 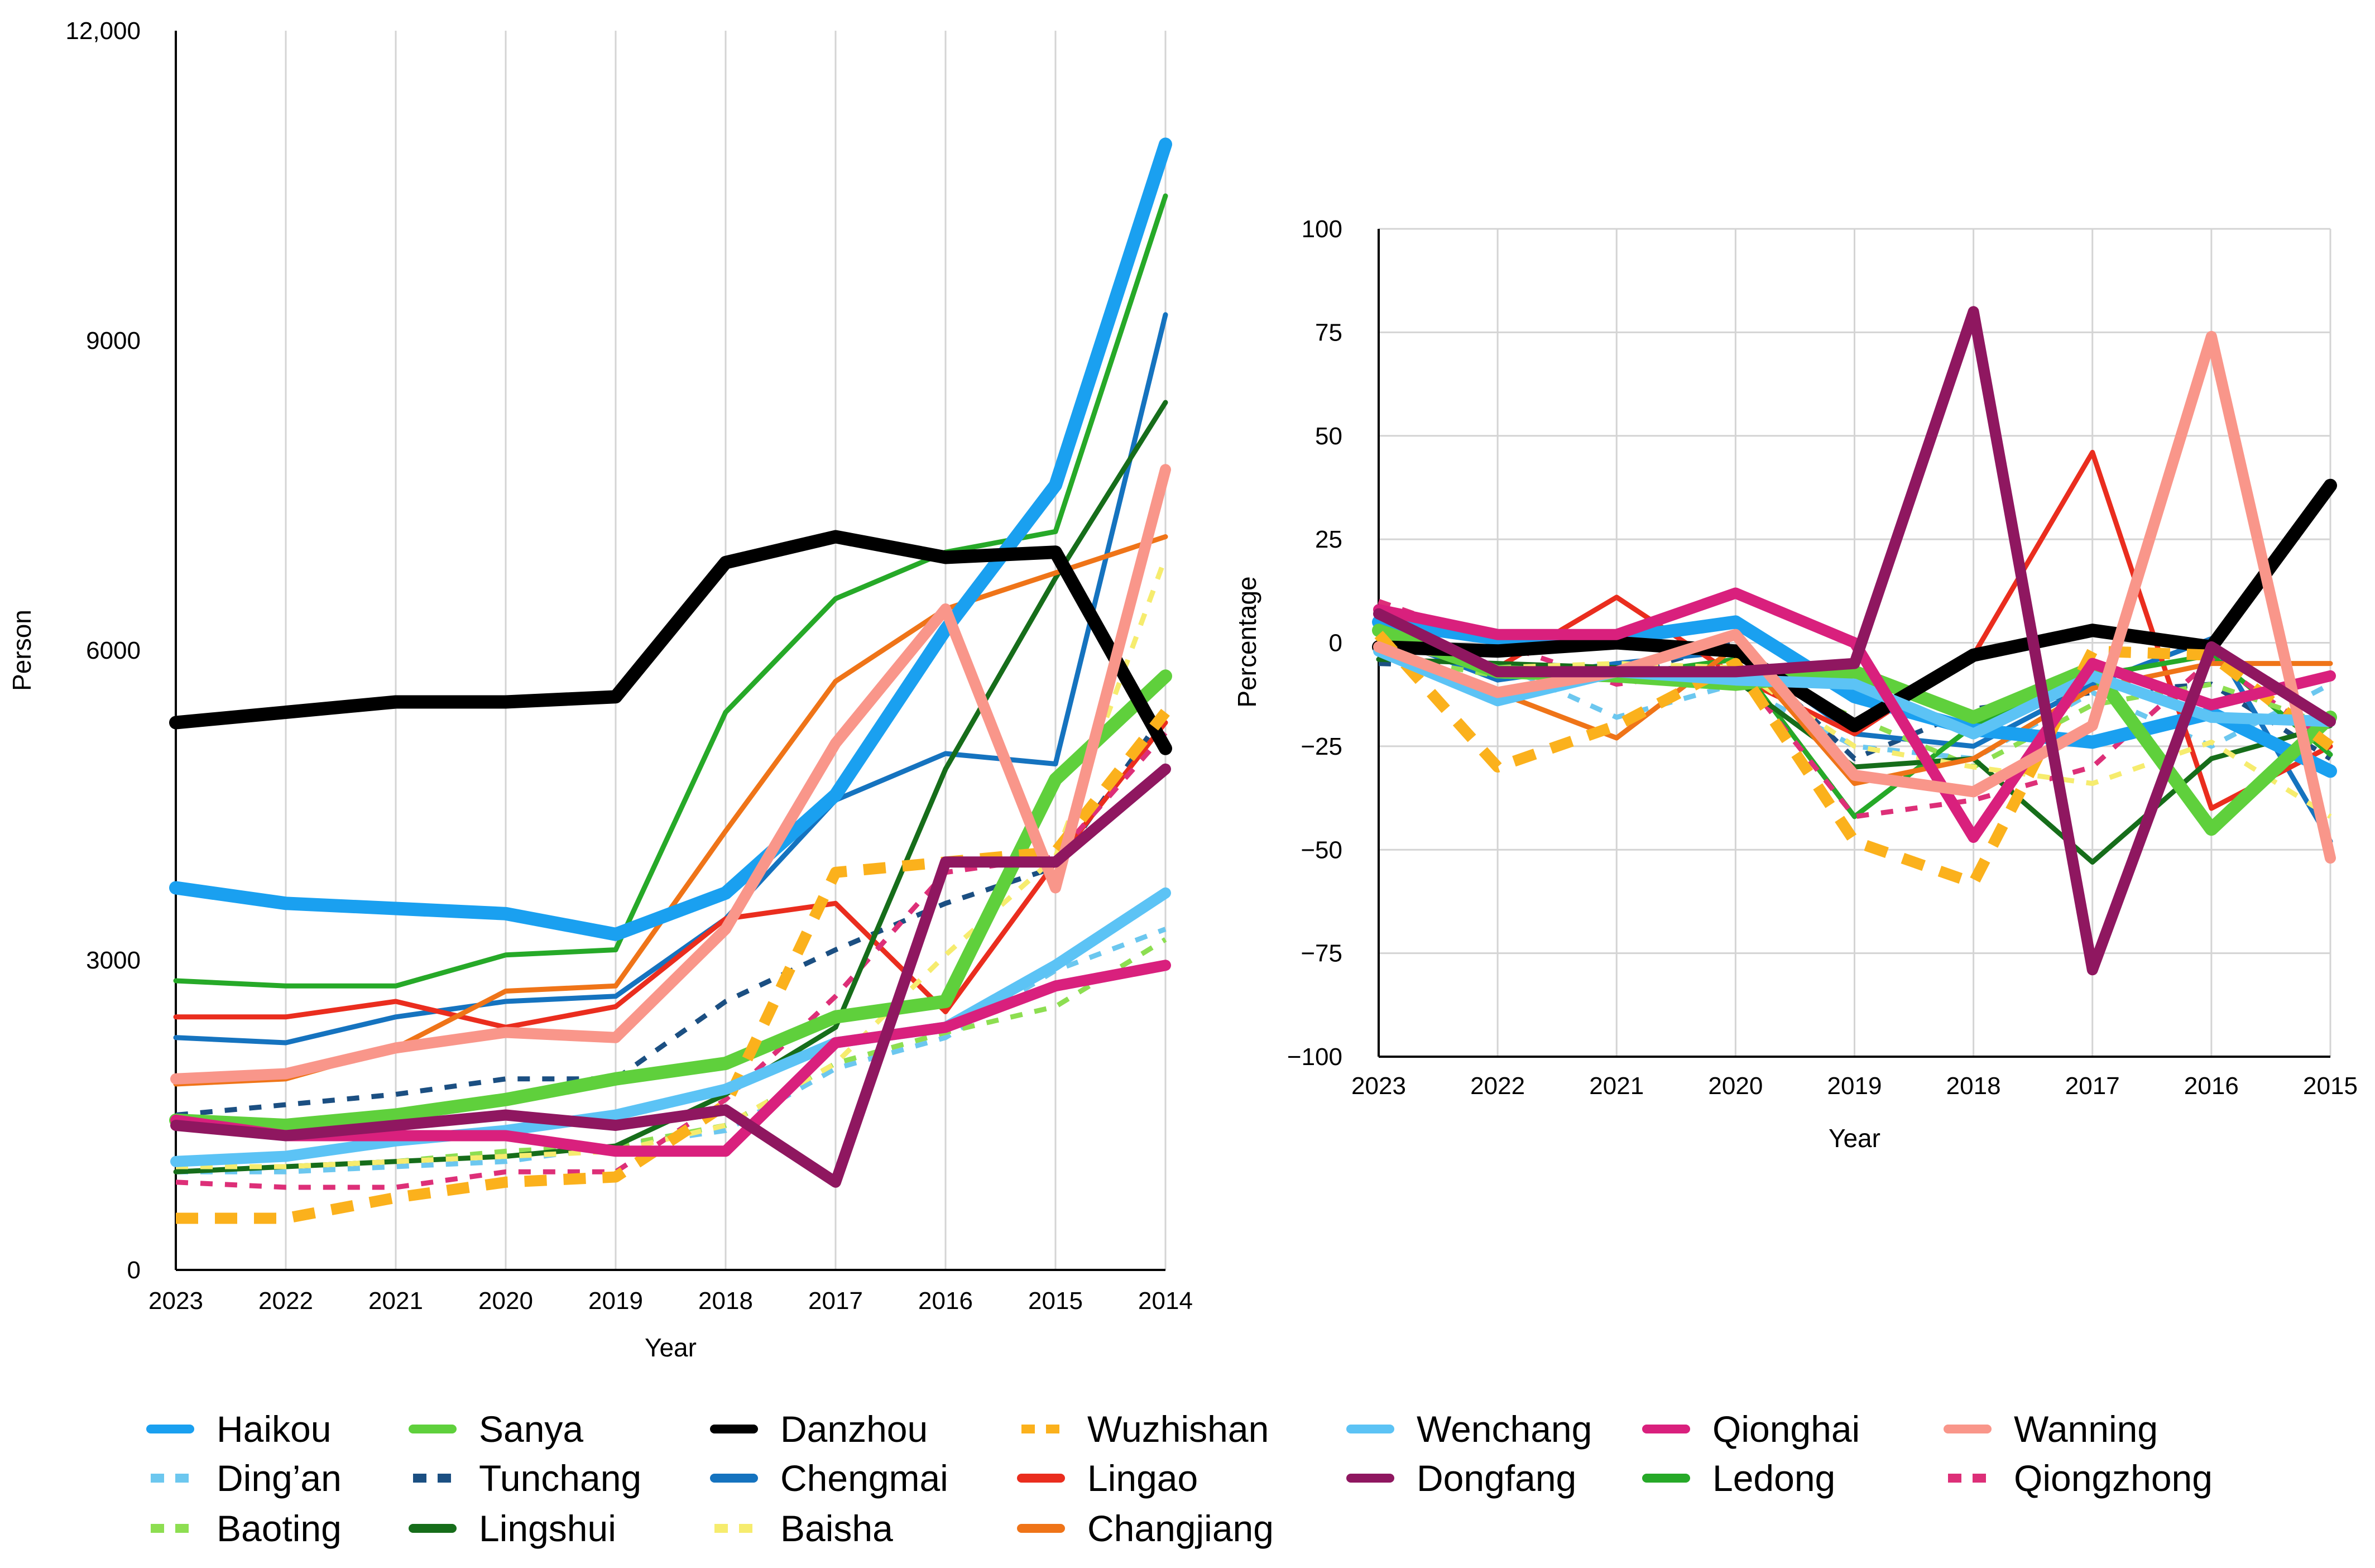 I want to click on legend-item-wenchang: Wenchang, so click(x=1469, y=1429).